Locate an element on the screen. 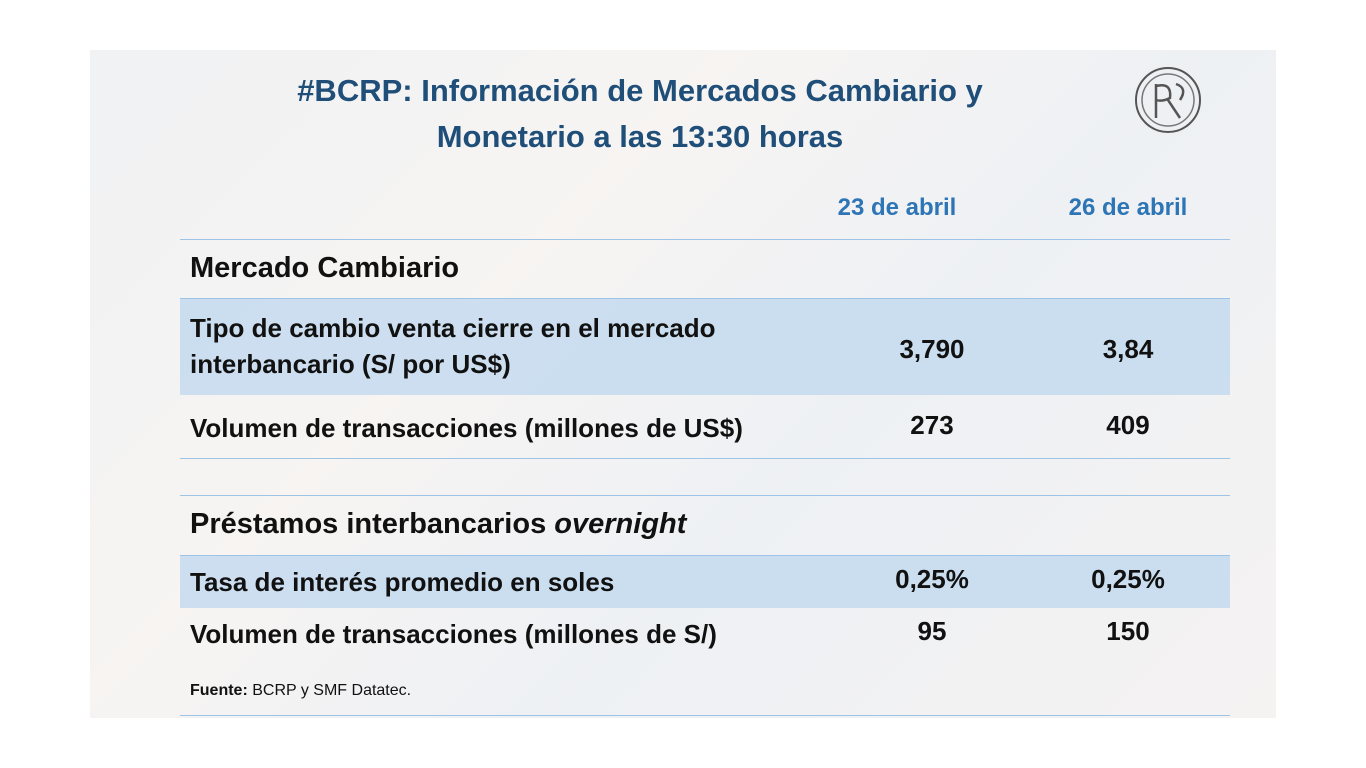  section-title-text: Préstamos interbancarios is located at coordinates (368, 524).